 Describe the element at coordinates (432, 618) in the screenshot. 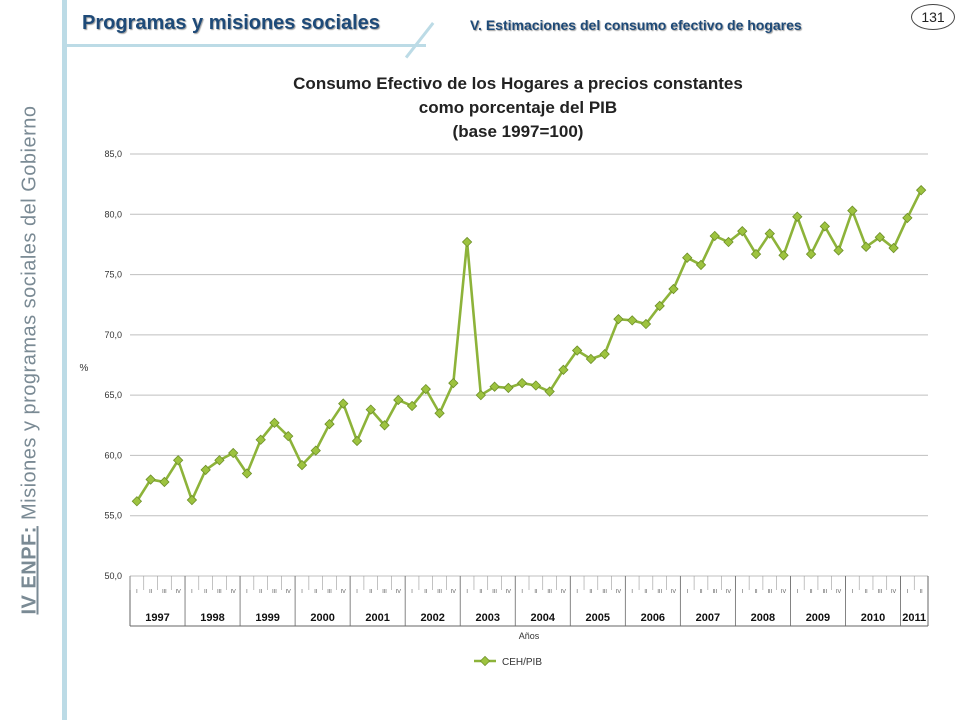

I see `year-label: 2002` at that location.